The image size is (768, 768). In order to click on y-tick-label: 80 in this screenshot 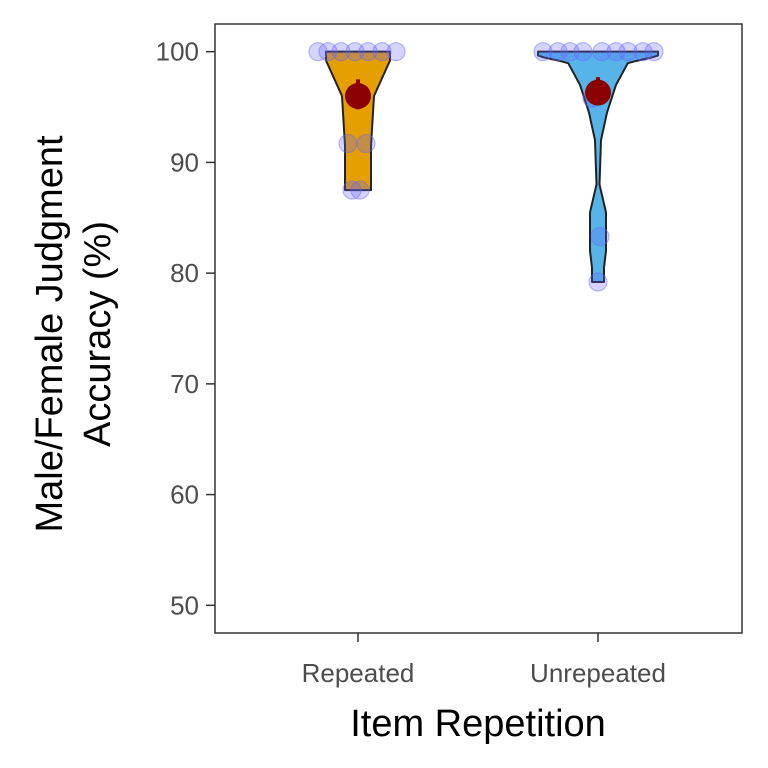, I will do `click(184, 273)`.